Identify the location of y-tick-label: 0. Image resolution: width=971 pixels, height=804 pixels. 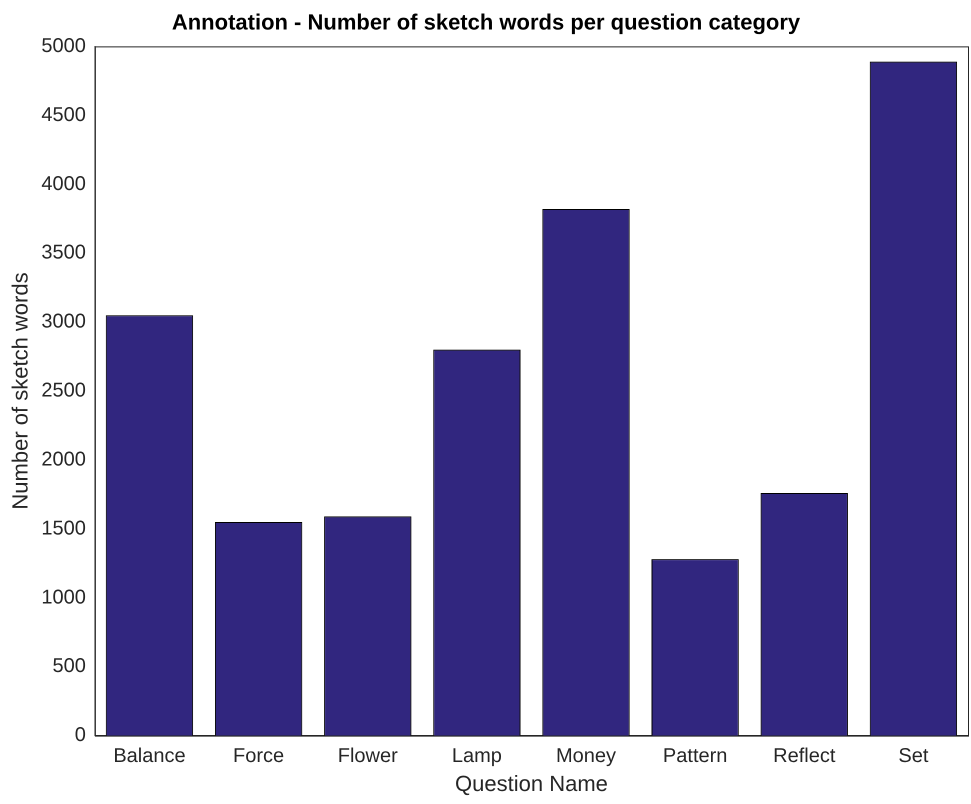
(80, 735).